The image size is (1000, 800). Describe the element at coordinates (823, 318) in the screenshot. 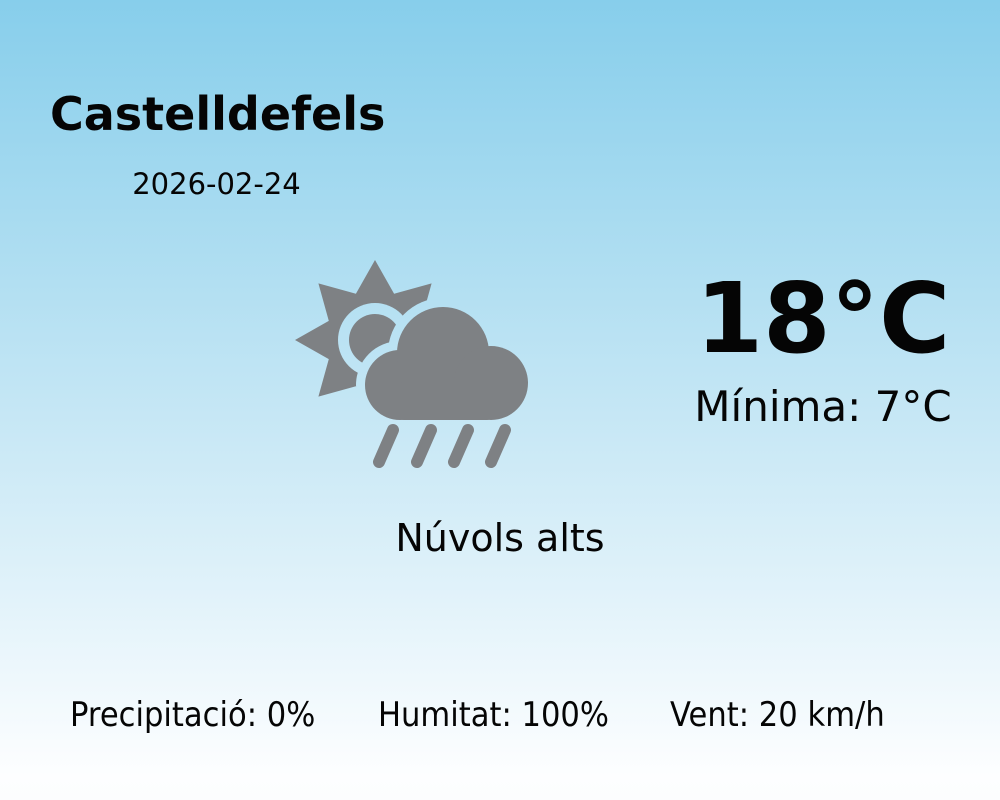

I see `current-temperature: 18°C` at that location.